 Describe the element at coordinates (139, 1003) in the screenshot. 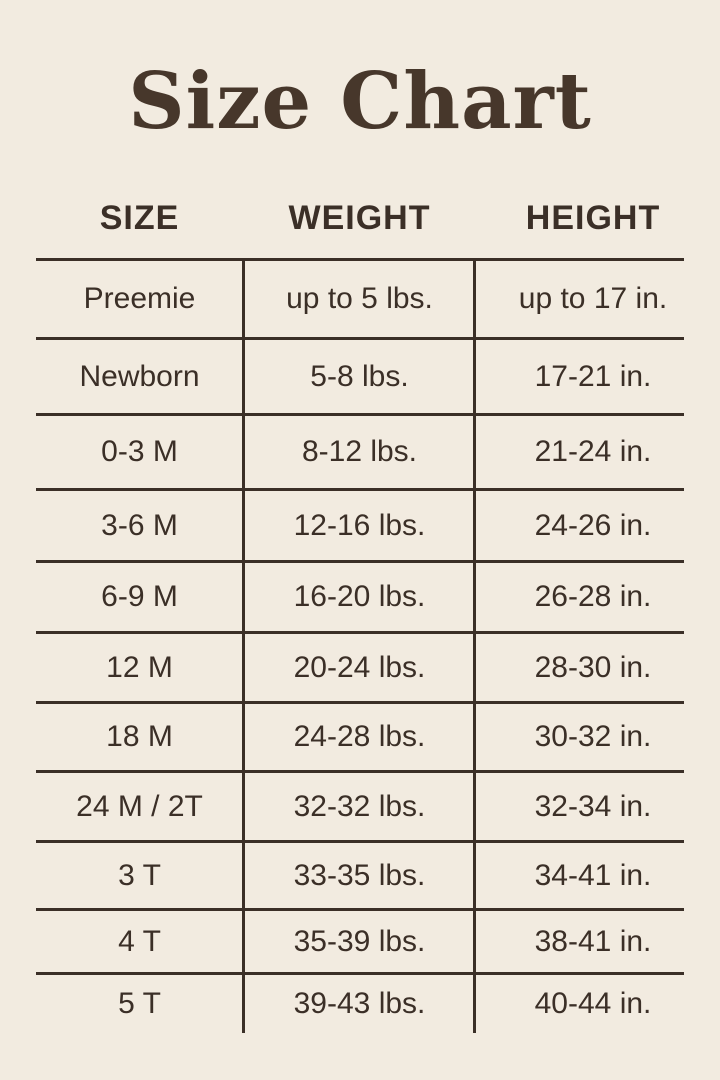

I see `cell-size: 5 T` at that location.